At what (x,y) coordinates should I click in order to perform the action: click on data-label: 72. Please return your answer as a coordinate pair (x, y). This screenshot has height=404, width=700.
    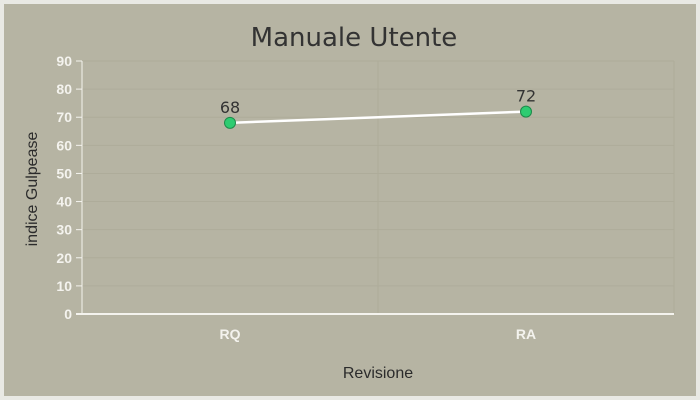
    Looking at the image, I should click on (526, 96).